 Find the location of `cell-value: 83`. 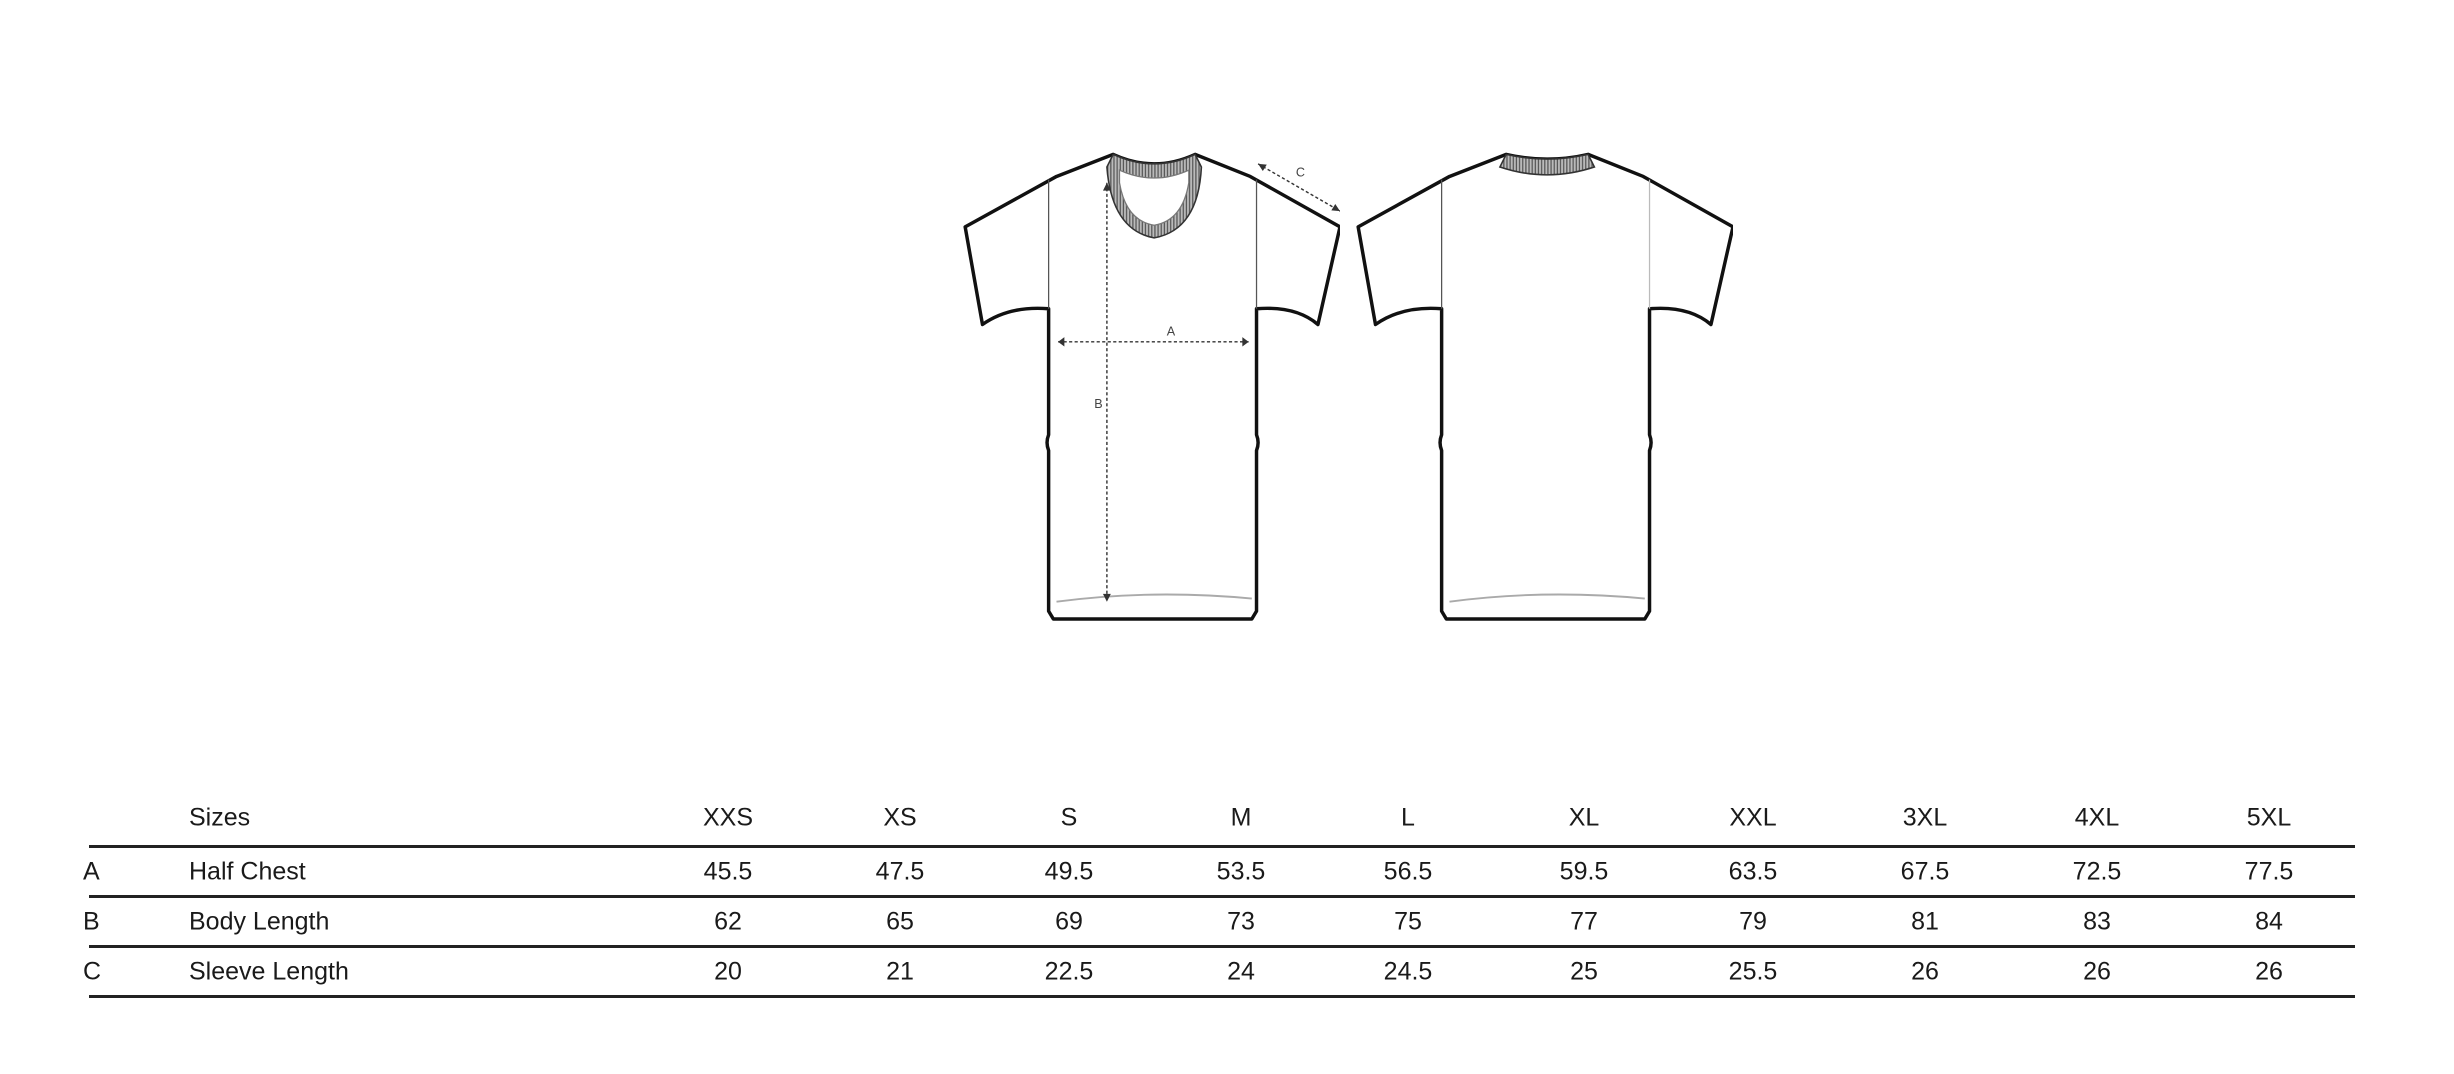

cell-value: 83 is located at coordinates (2097, 921).